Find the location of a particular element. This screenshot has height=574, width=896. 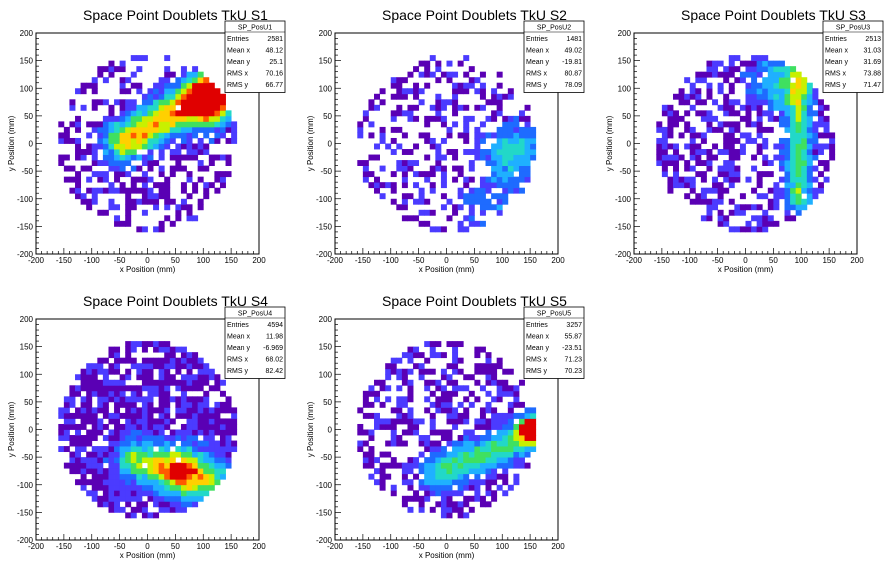

y-tick-label: 100 is located at coordinates (27, 374).